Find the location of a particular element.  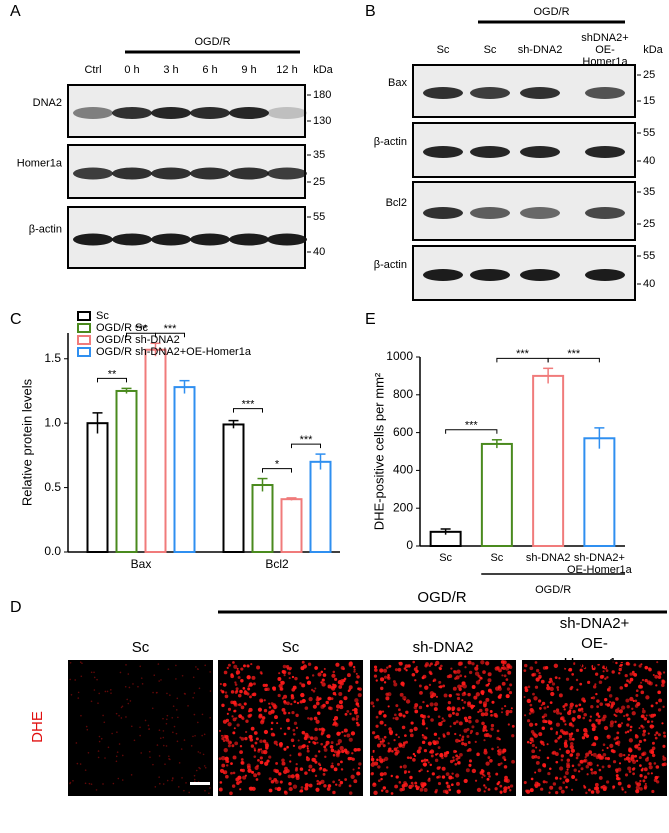

row-label: Bax is located at coordinates (397, 83).